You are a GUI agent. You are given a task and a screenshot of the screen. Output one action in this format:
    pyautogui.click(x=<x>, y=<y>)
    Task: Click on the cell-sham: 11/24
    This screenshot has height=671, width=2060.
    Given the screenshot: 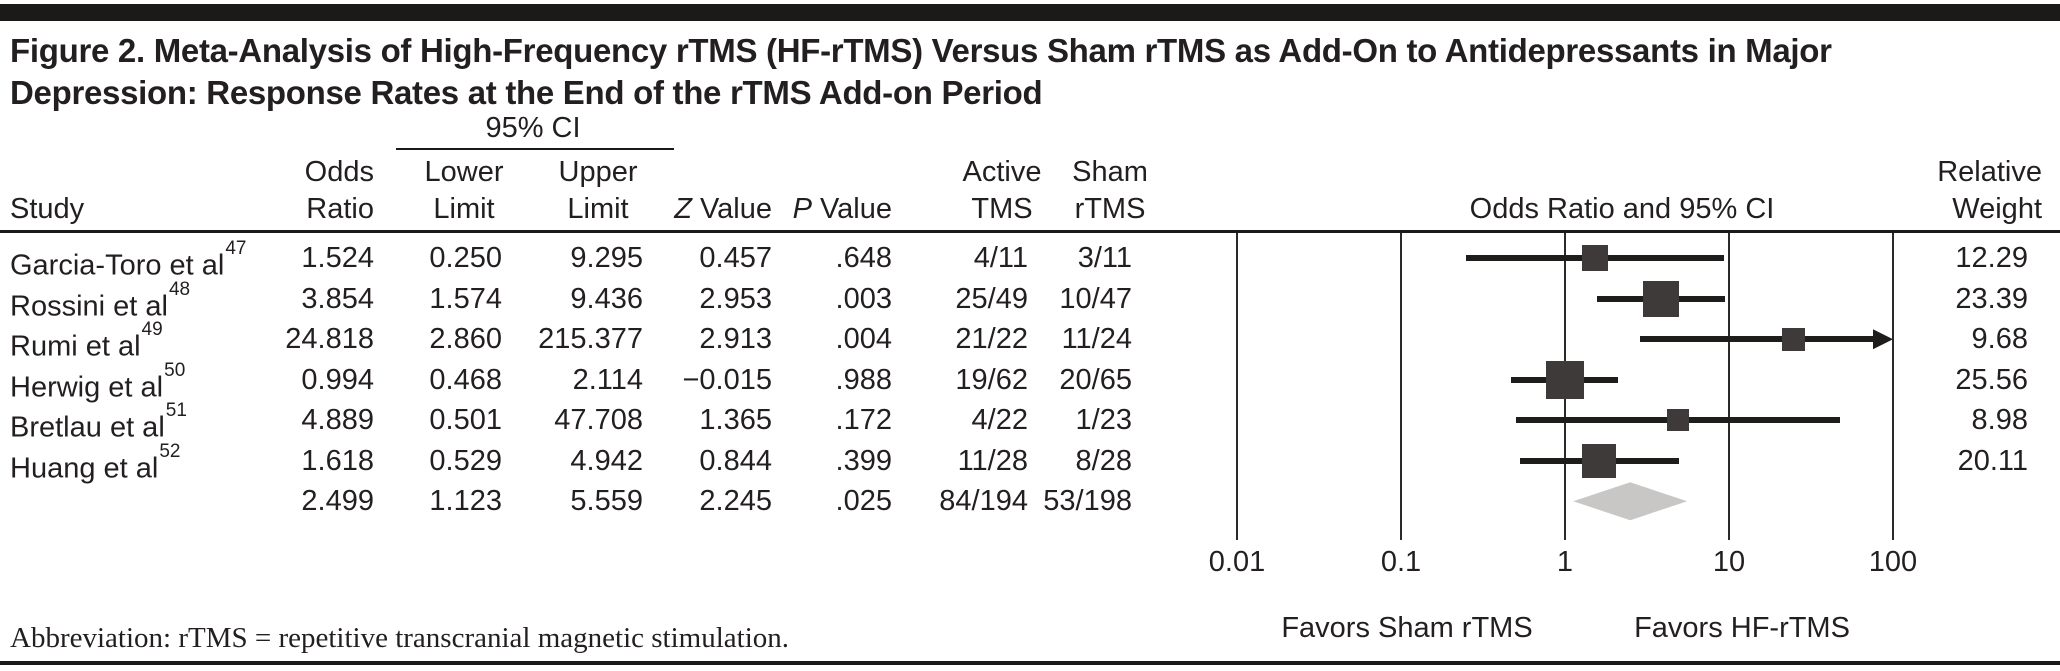 What is the action you would take?
    pyautogui.click(x=1096, y=339)
    